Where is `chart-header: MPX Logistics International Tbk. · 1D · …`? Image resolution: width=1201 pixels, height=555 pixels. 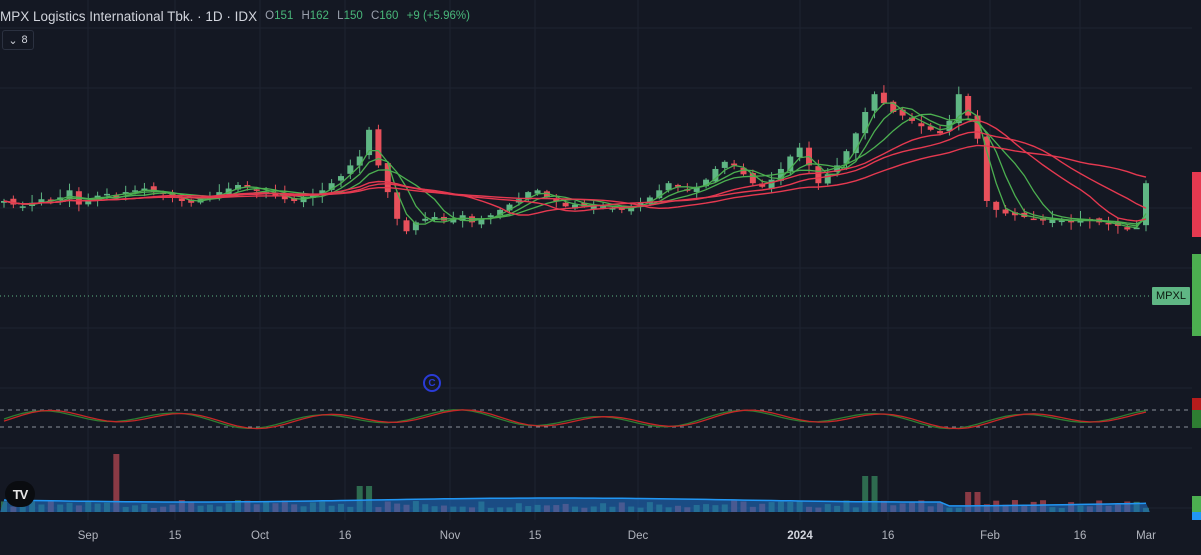
chart-header: MPX Logistics International Tbk. · 1D · … is located at coordinates (235, 16).